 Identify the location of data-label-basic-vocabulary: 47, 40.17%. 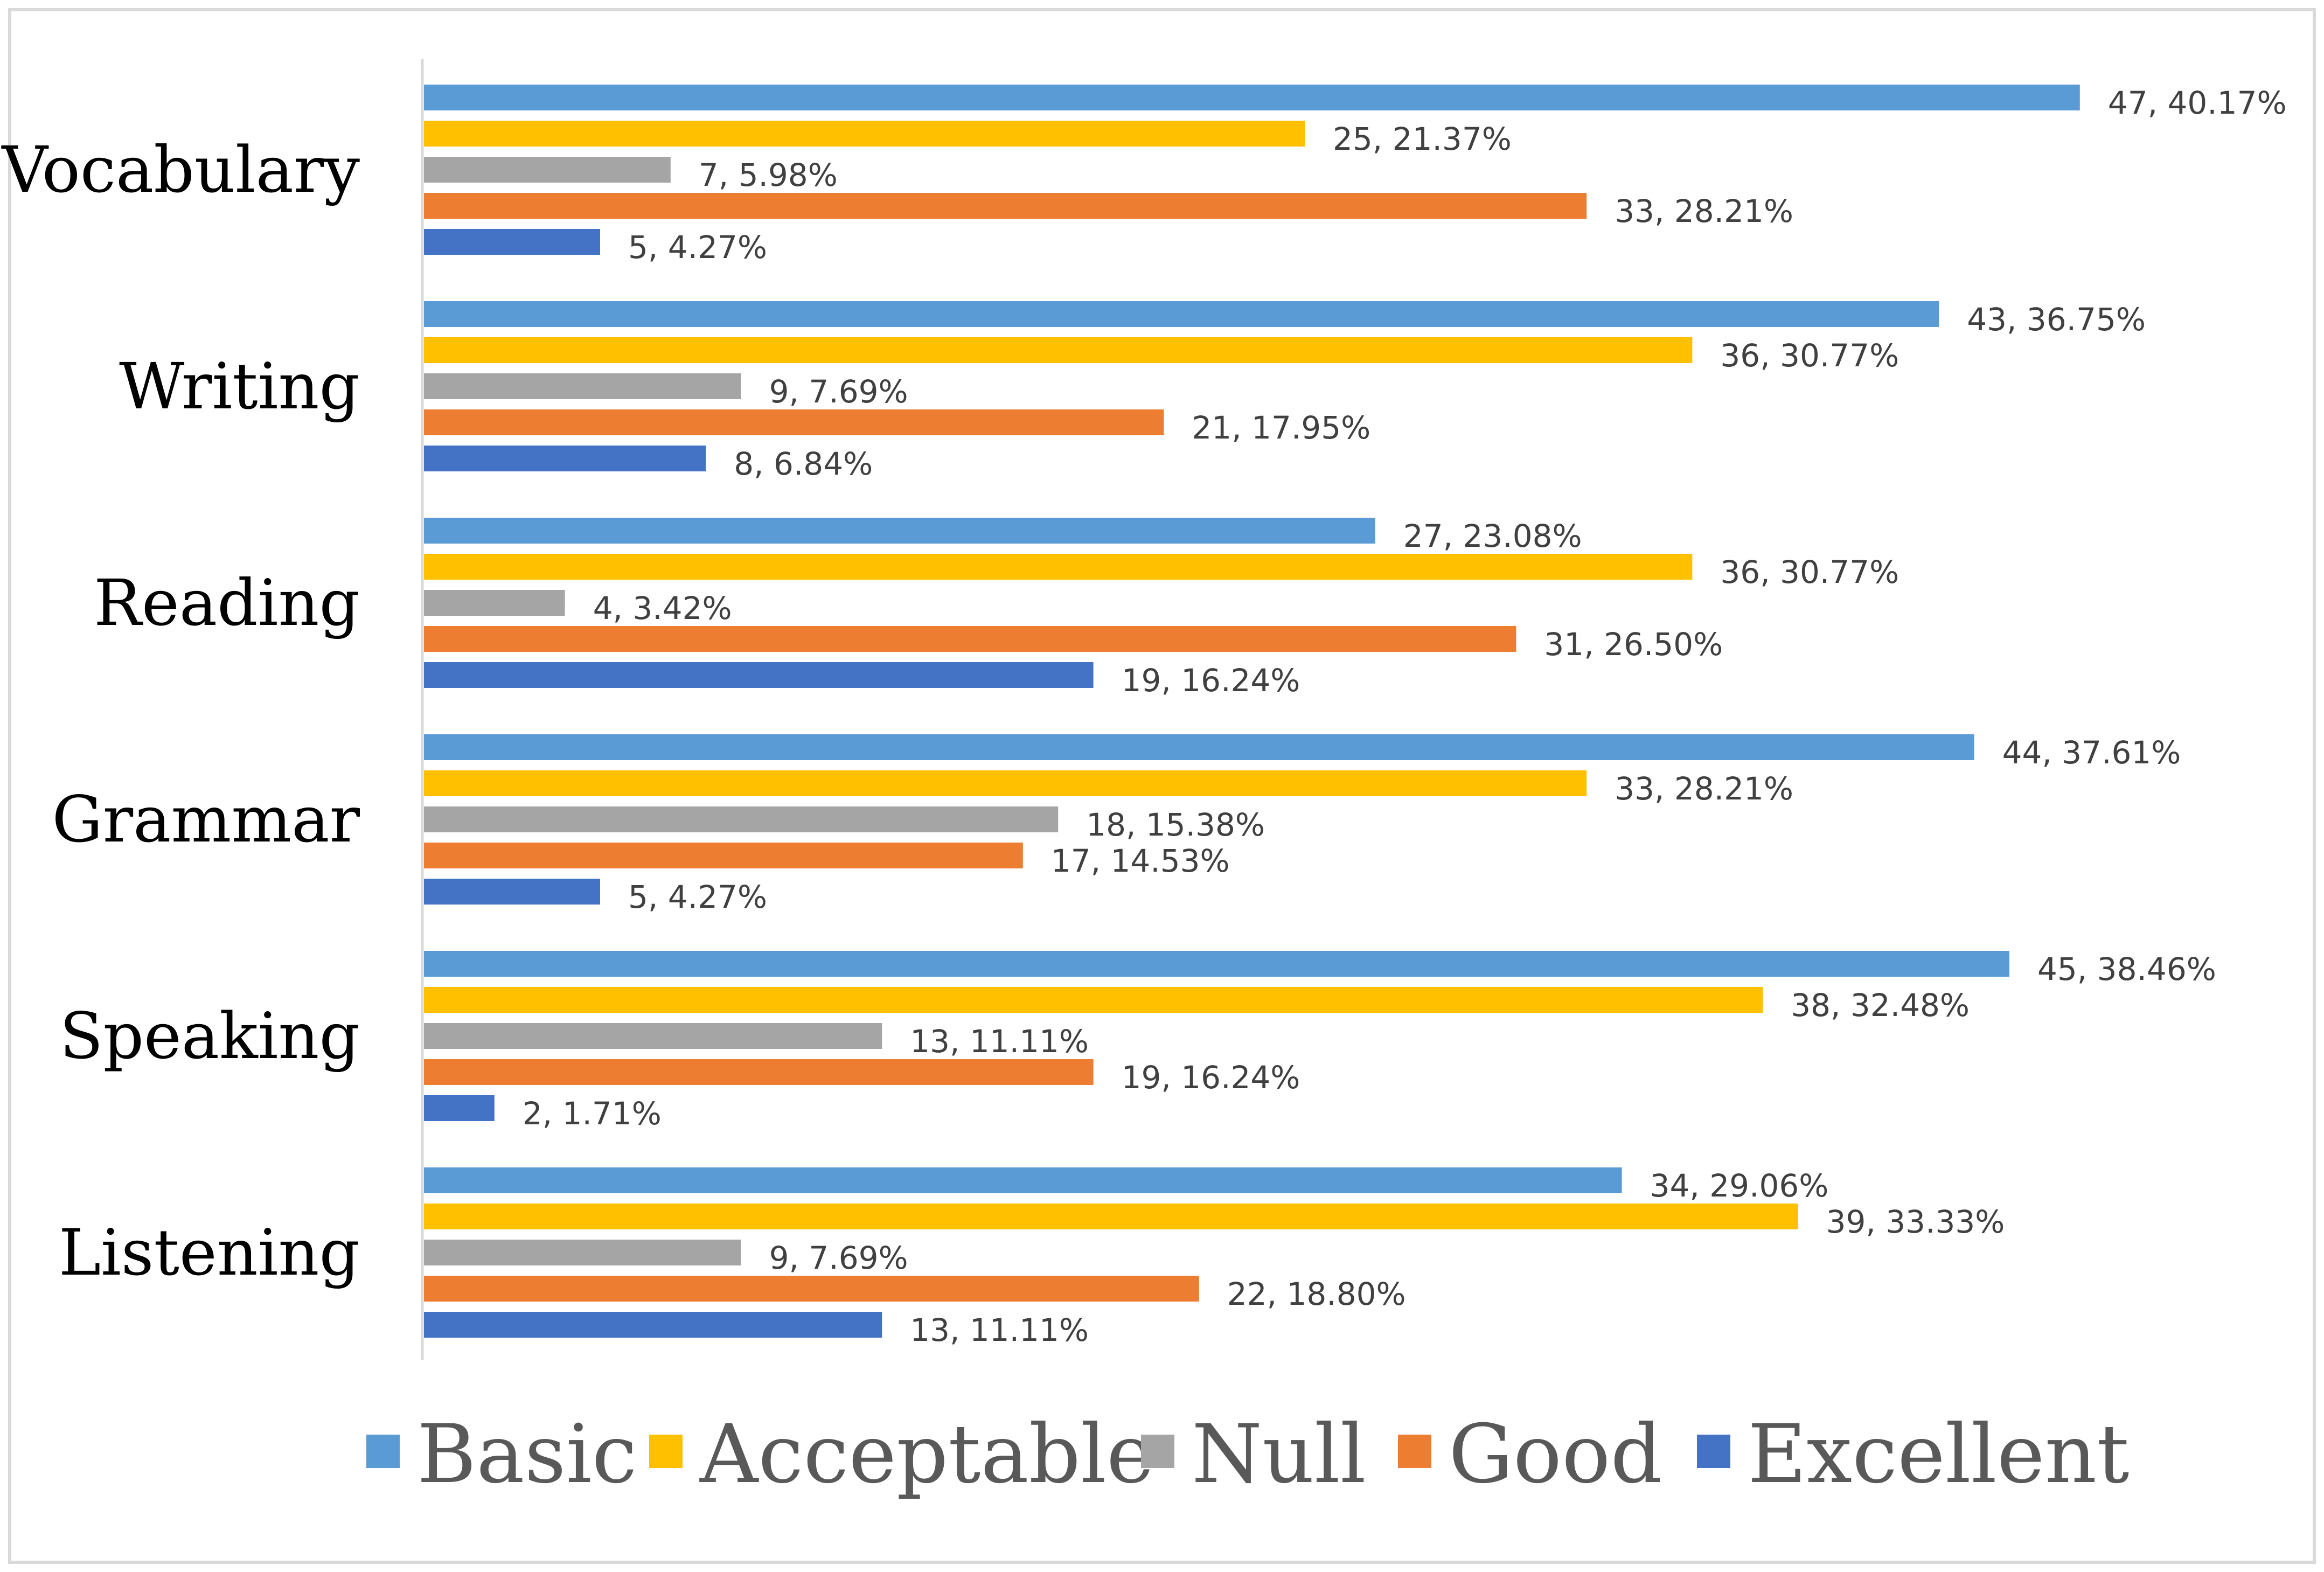
(2197, 103).